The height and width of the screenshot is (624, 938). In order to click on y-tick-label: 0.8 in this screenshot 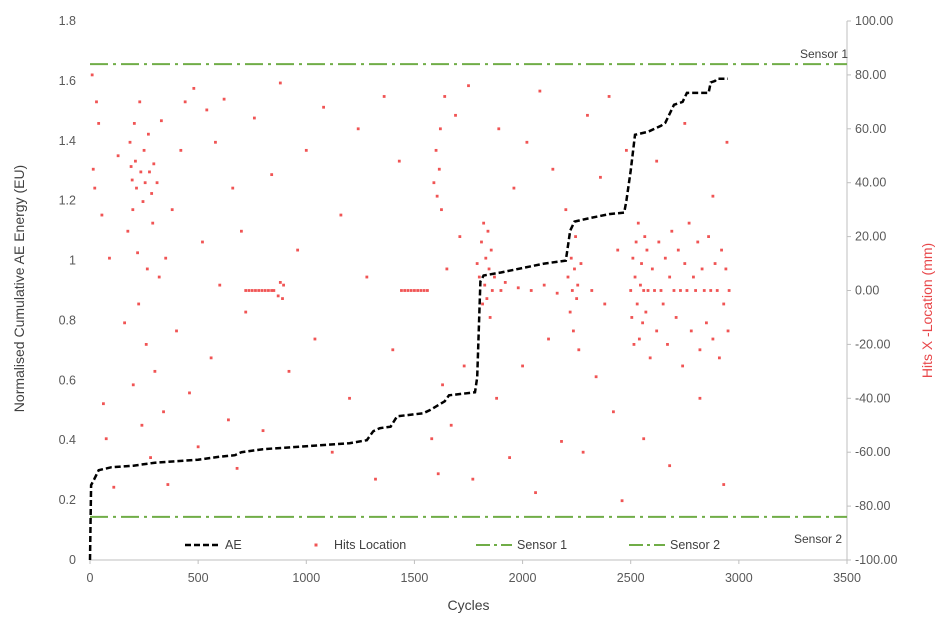, I will do `click(67, 320)`.